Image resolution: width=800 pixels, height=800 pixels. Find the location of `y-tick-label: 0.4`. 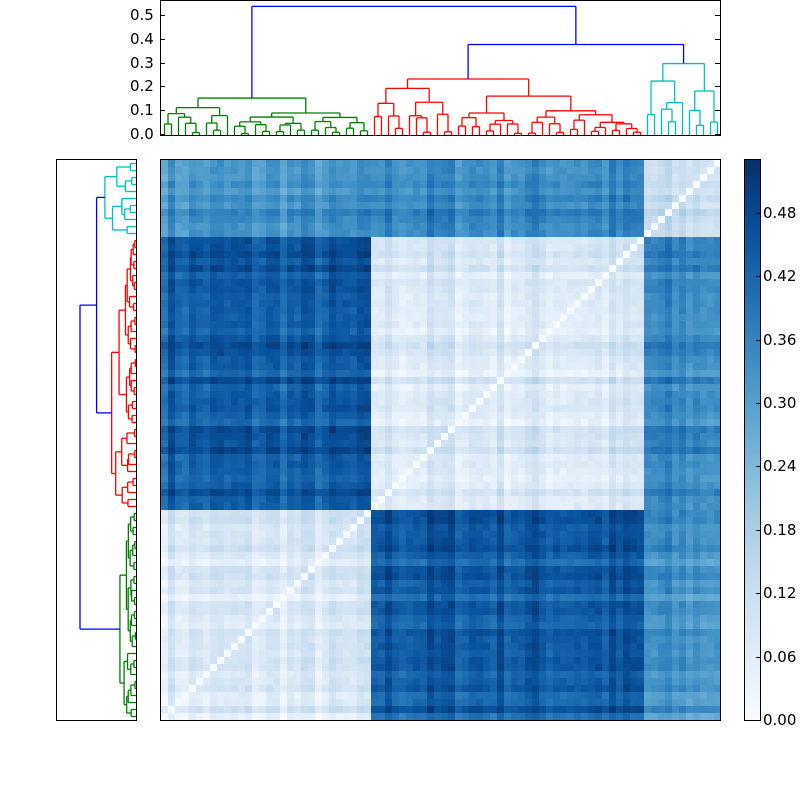

y-tick-label: 0.4 is located at coordinates (142, 38).